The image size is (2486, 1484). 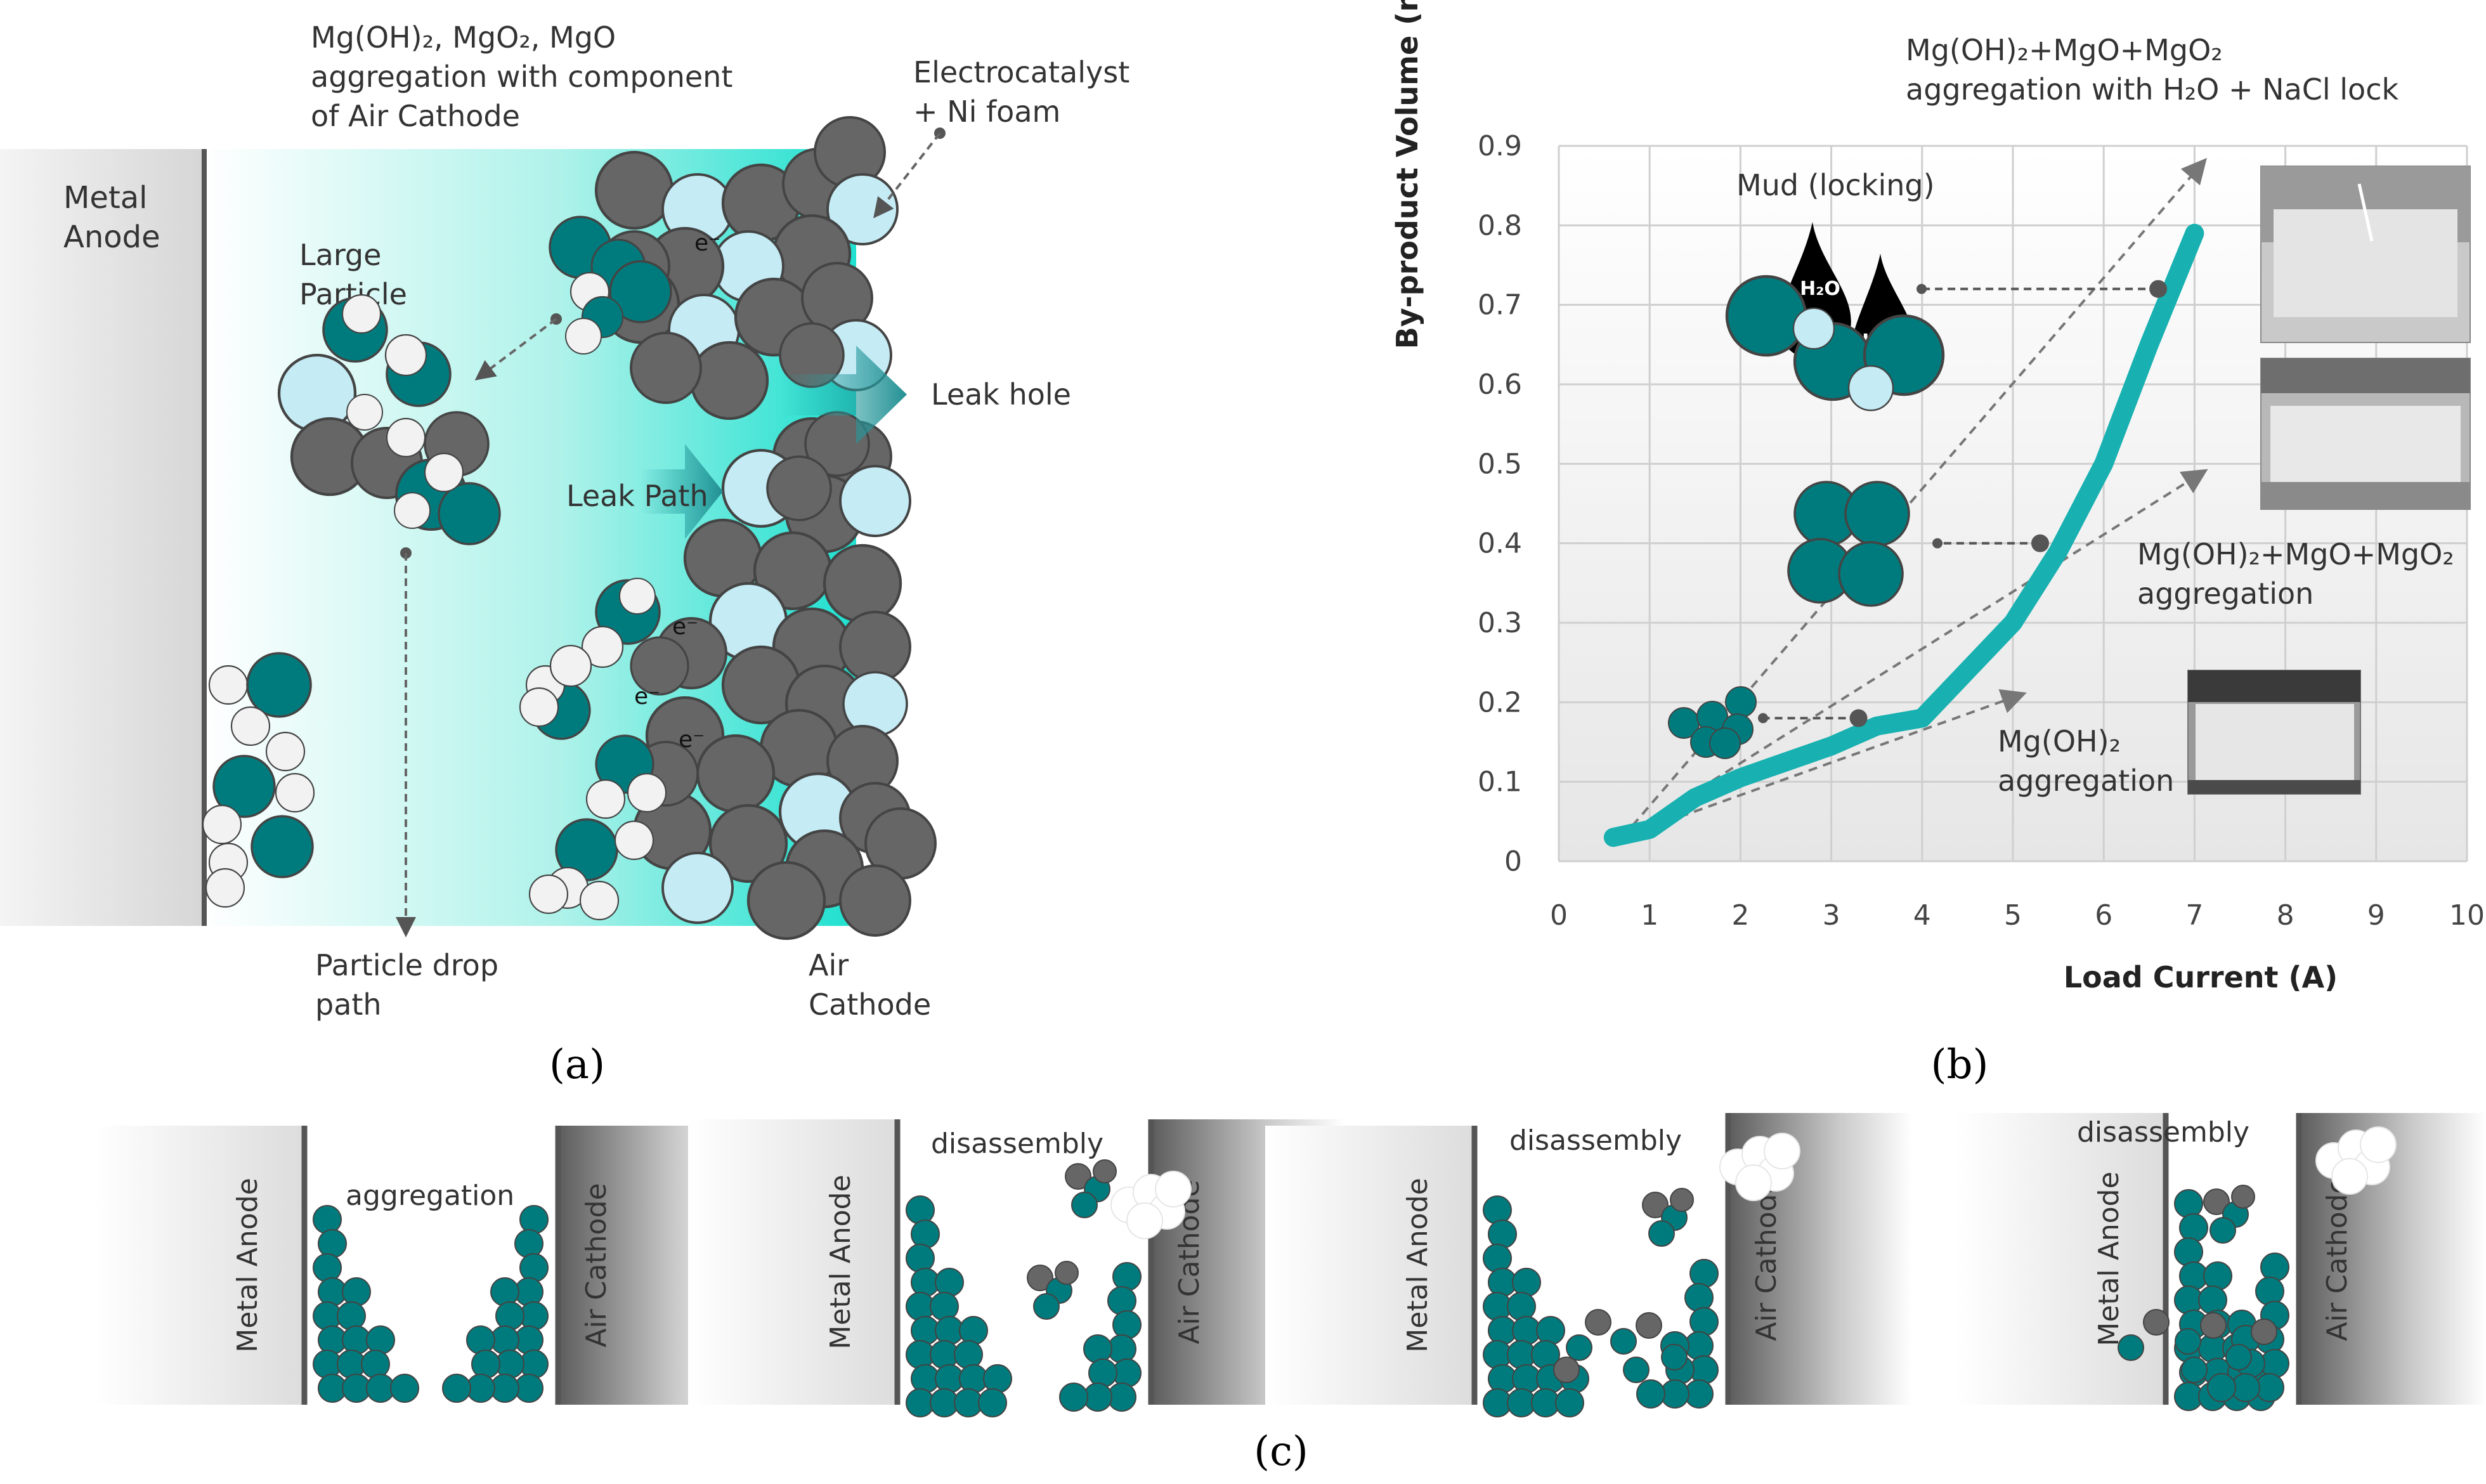 I want to click on low-label-2: aggregation, so click(x=2086, y=781).